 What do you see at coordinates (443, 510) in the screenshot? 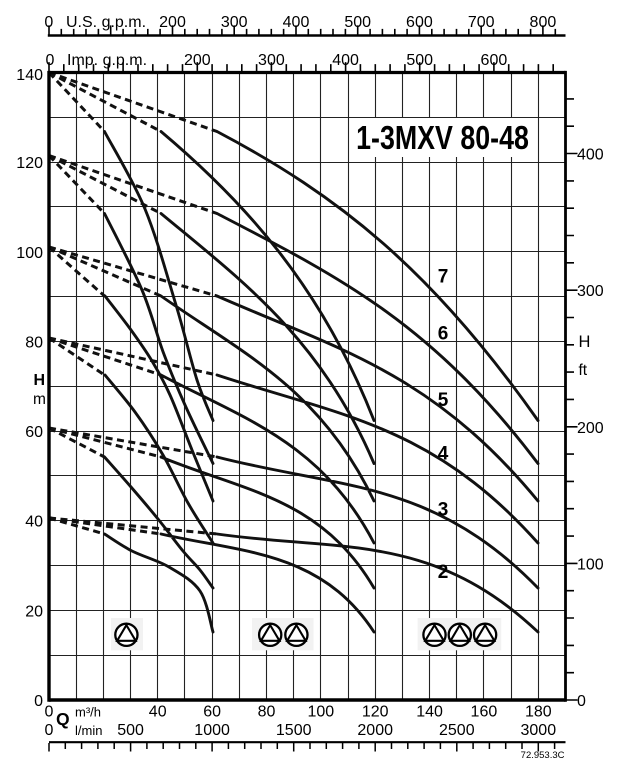
I see `svg-text: 3` at bounding box center [443, 510].